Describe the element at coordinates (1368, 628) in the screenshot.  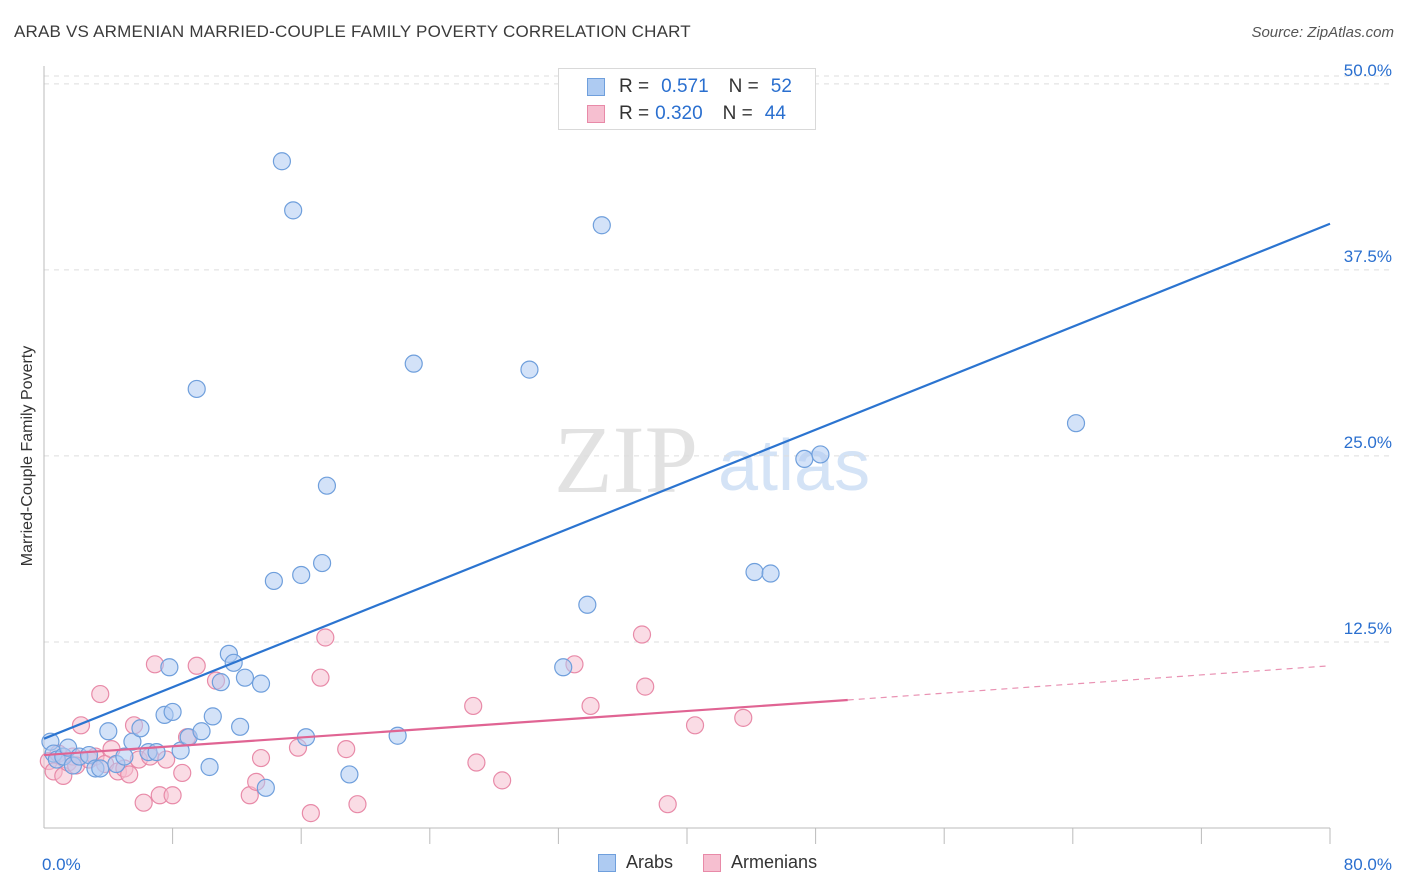
I see `y-tick-label: 12.5%` at that location.